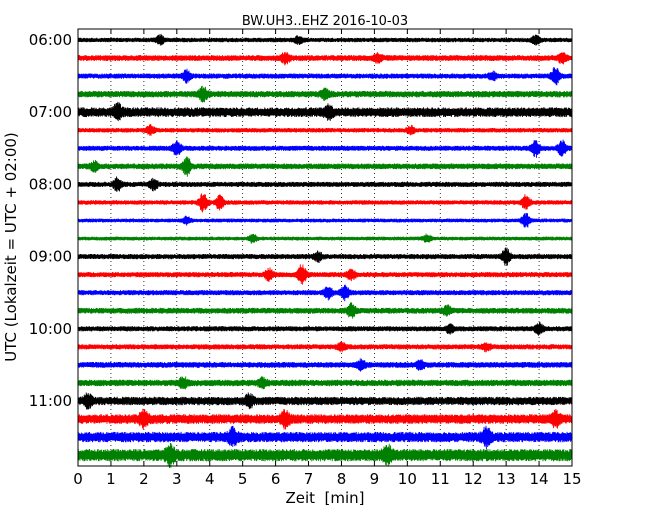 This screenshot has width=650, height=520. What do you see at coordinates (50, 401) in the screenshot?
I see `y-tick-label: 11:00` at bounding box center [50, 401].